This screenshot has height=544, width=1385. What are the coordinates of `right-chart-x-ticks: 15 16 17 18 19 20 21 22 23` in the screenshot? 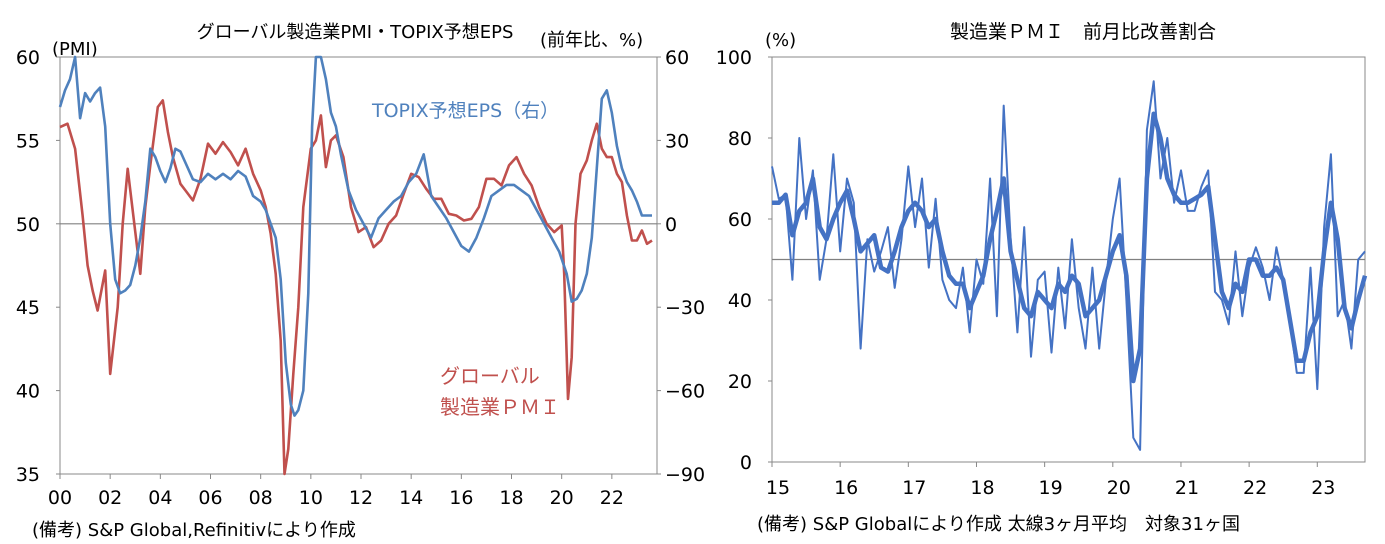 It's located at (1050, 480).